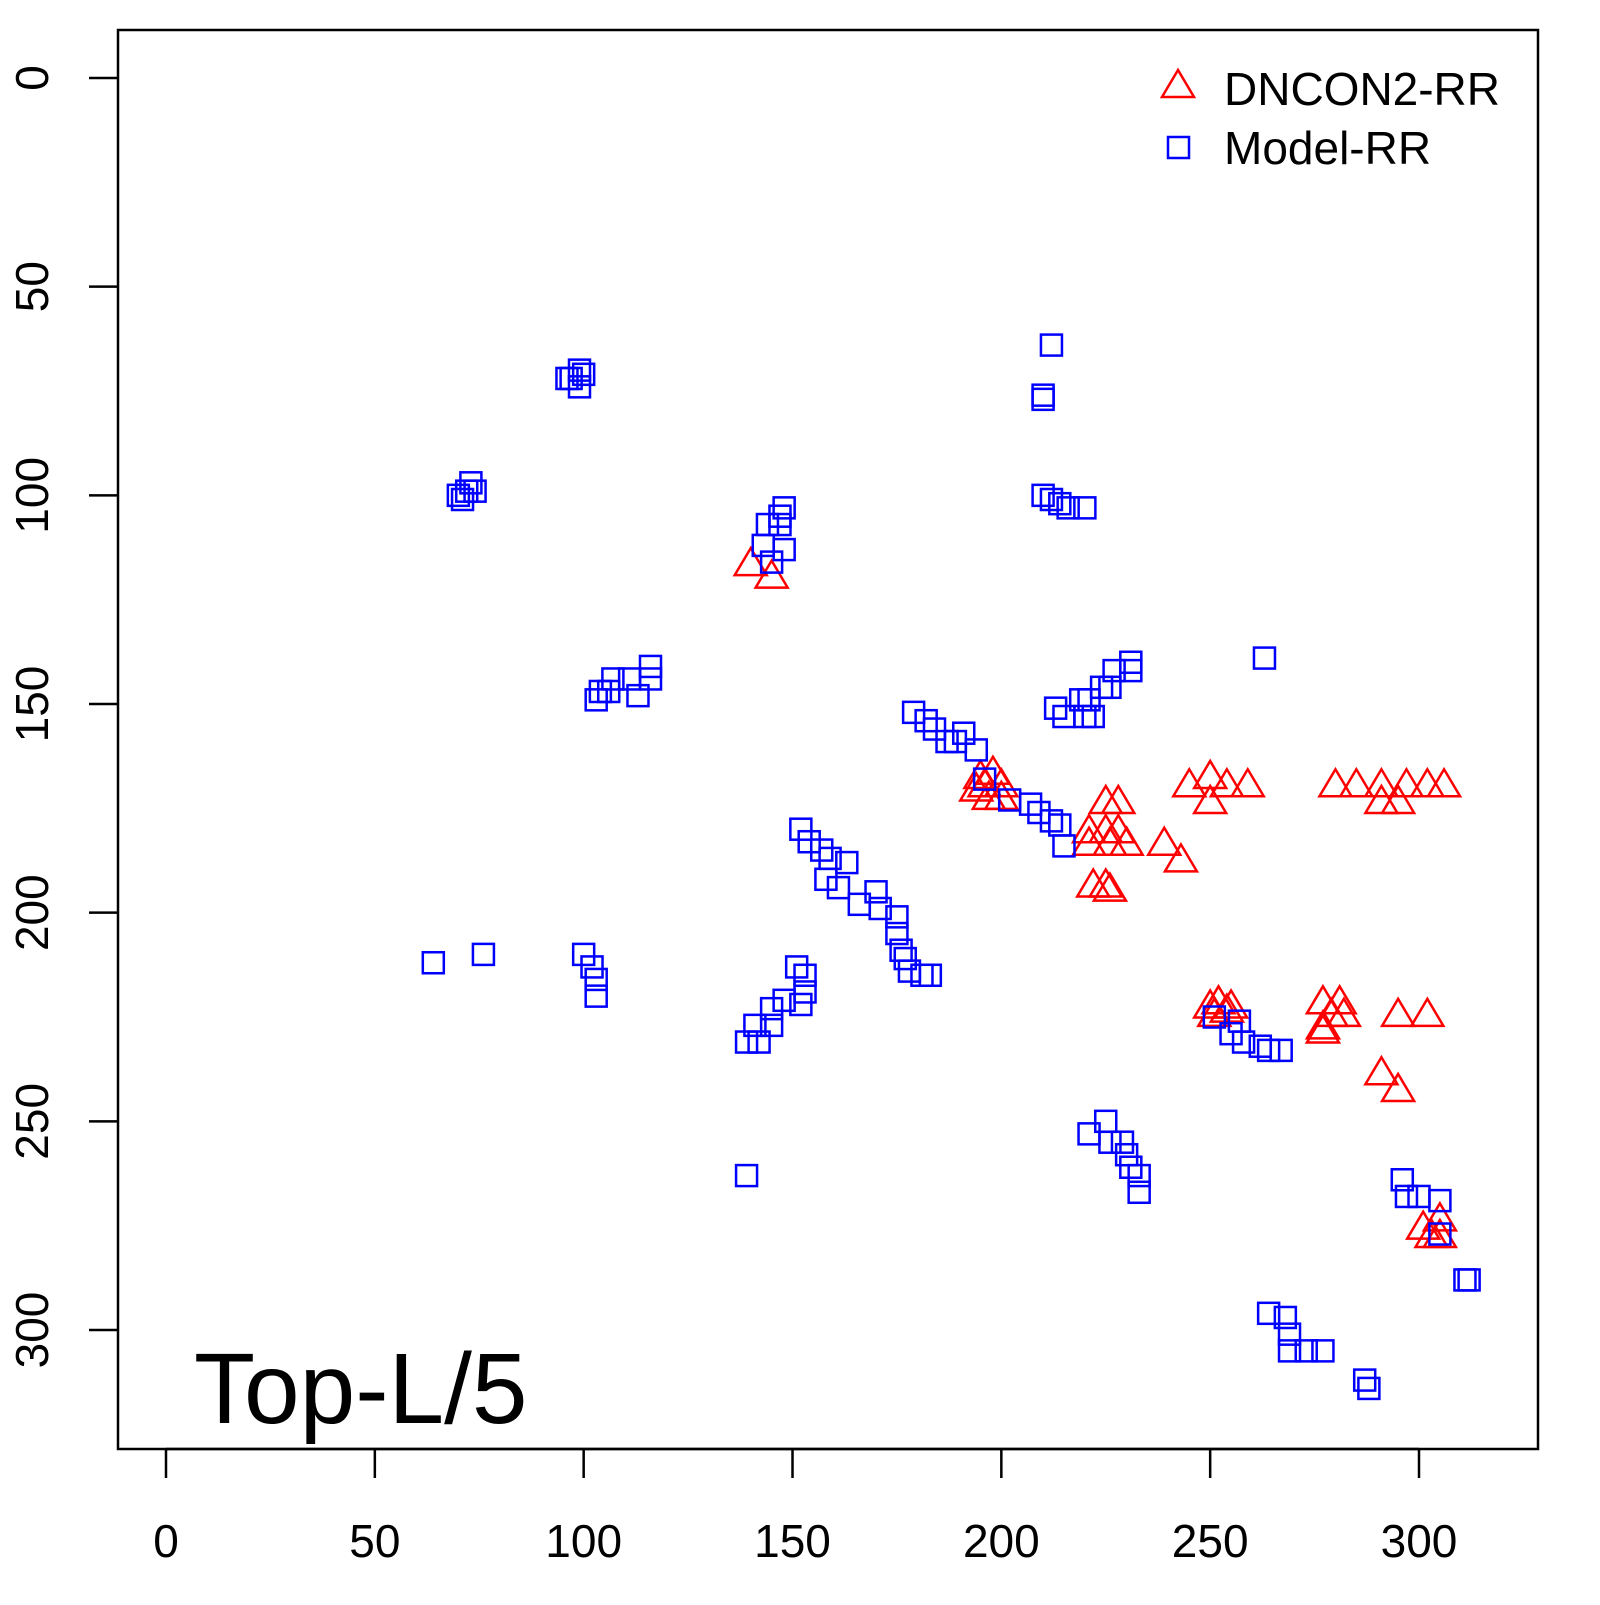  I want to click on y-tick-label: 200, so click(32, 912).